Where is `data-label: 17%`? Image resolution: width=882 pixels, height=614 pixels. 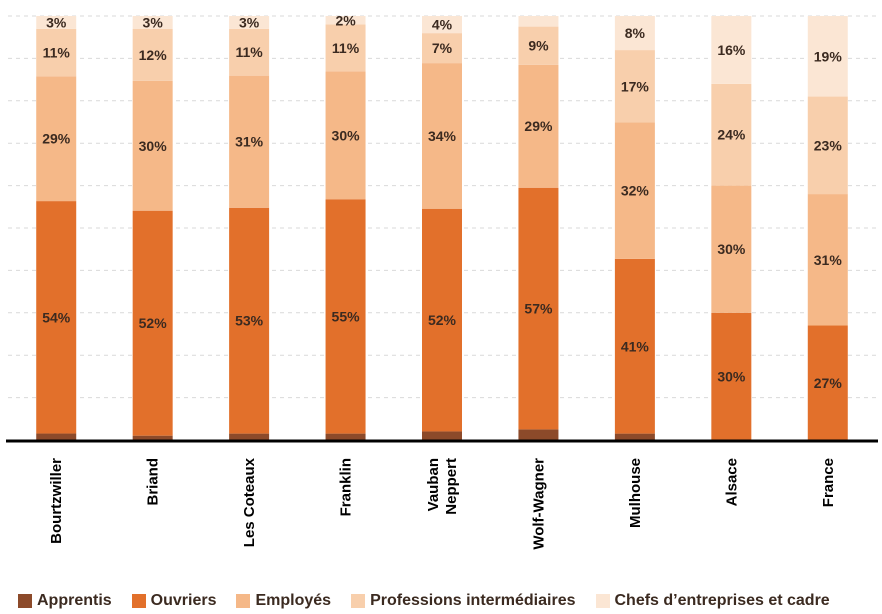
data-label: 17% is located at coordinates (635, 86).